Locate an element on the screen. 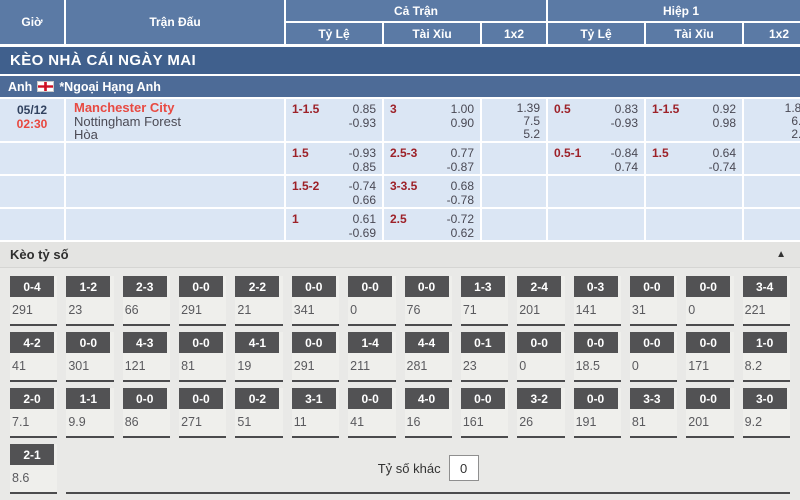 The width and height of the screenshot is (800, 500). odd-value: 2.6 is located at coordinates (795, 134).